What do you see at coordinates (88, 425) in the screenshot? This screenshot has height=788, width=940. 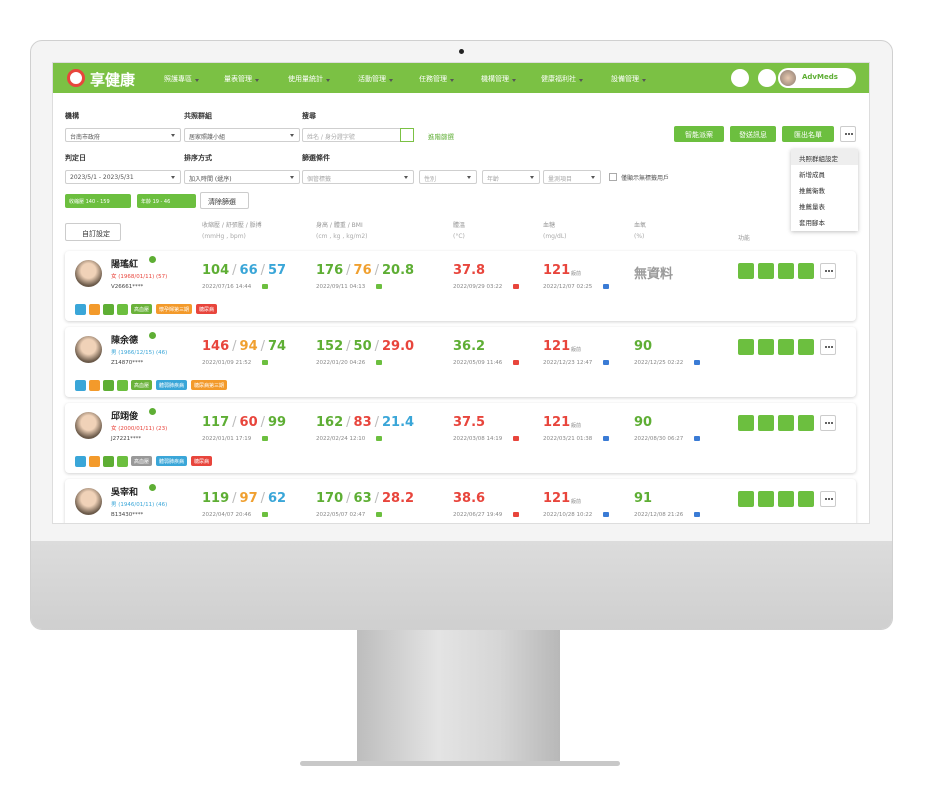 I see `avatar` at bounding box center [88, 425].